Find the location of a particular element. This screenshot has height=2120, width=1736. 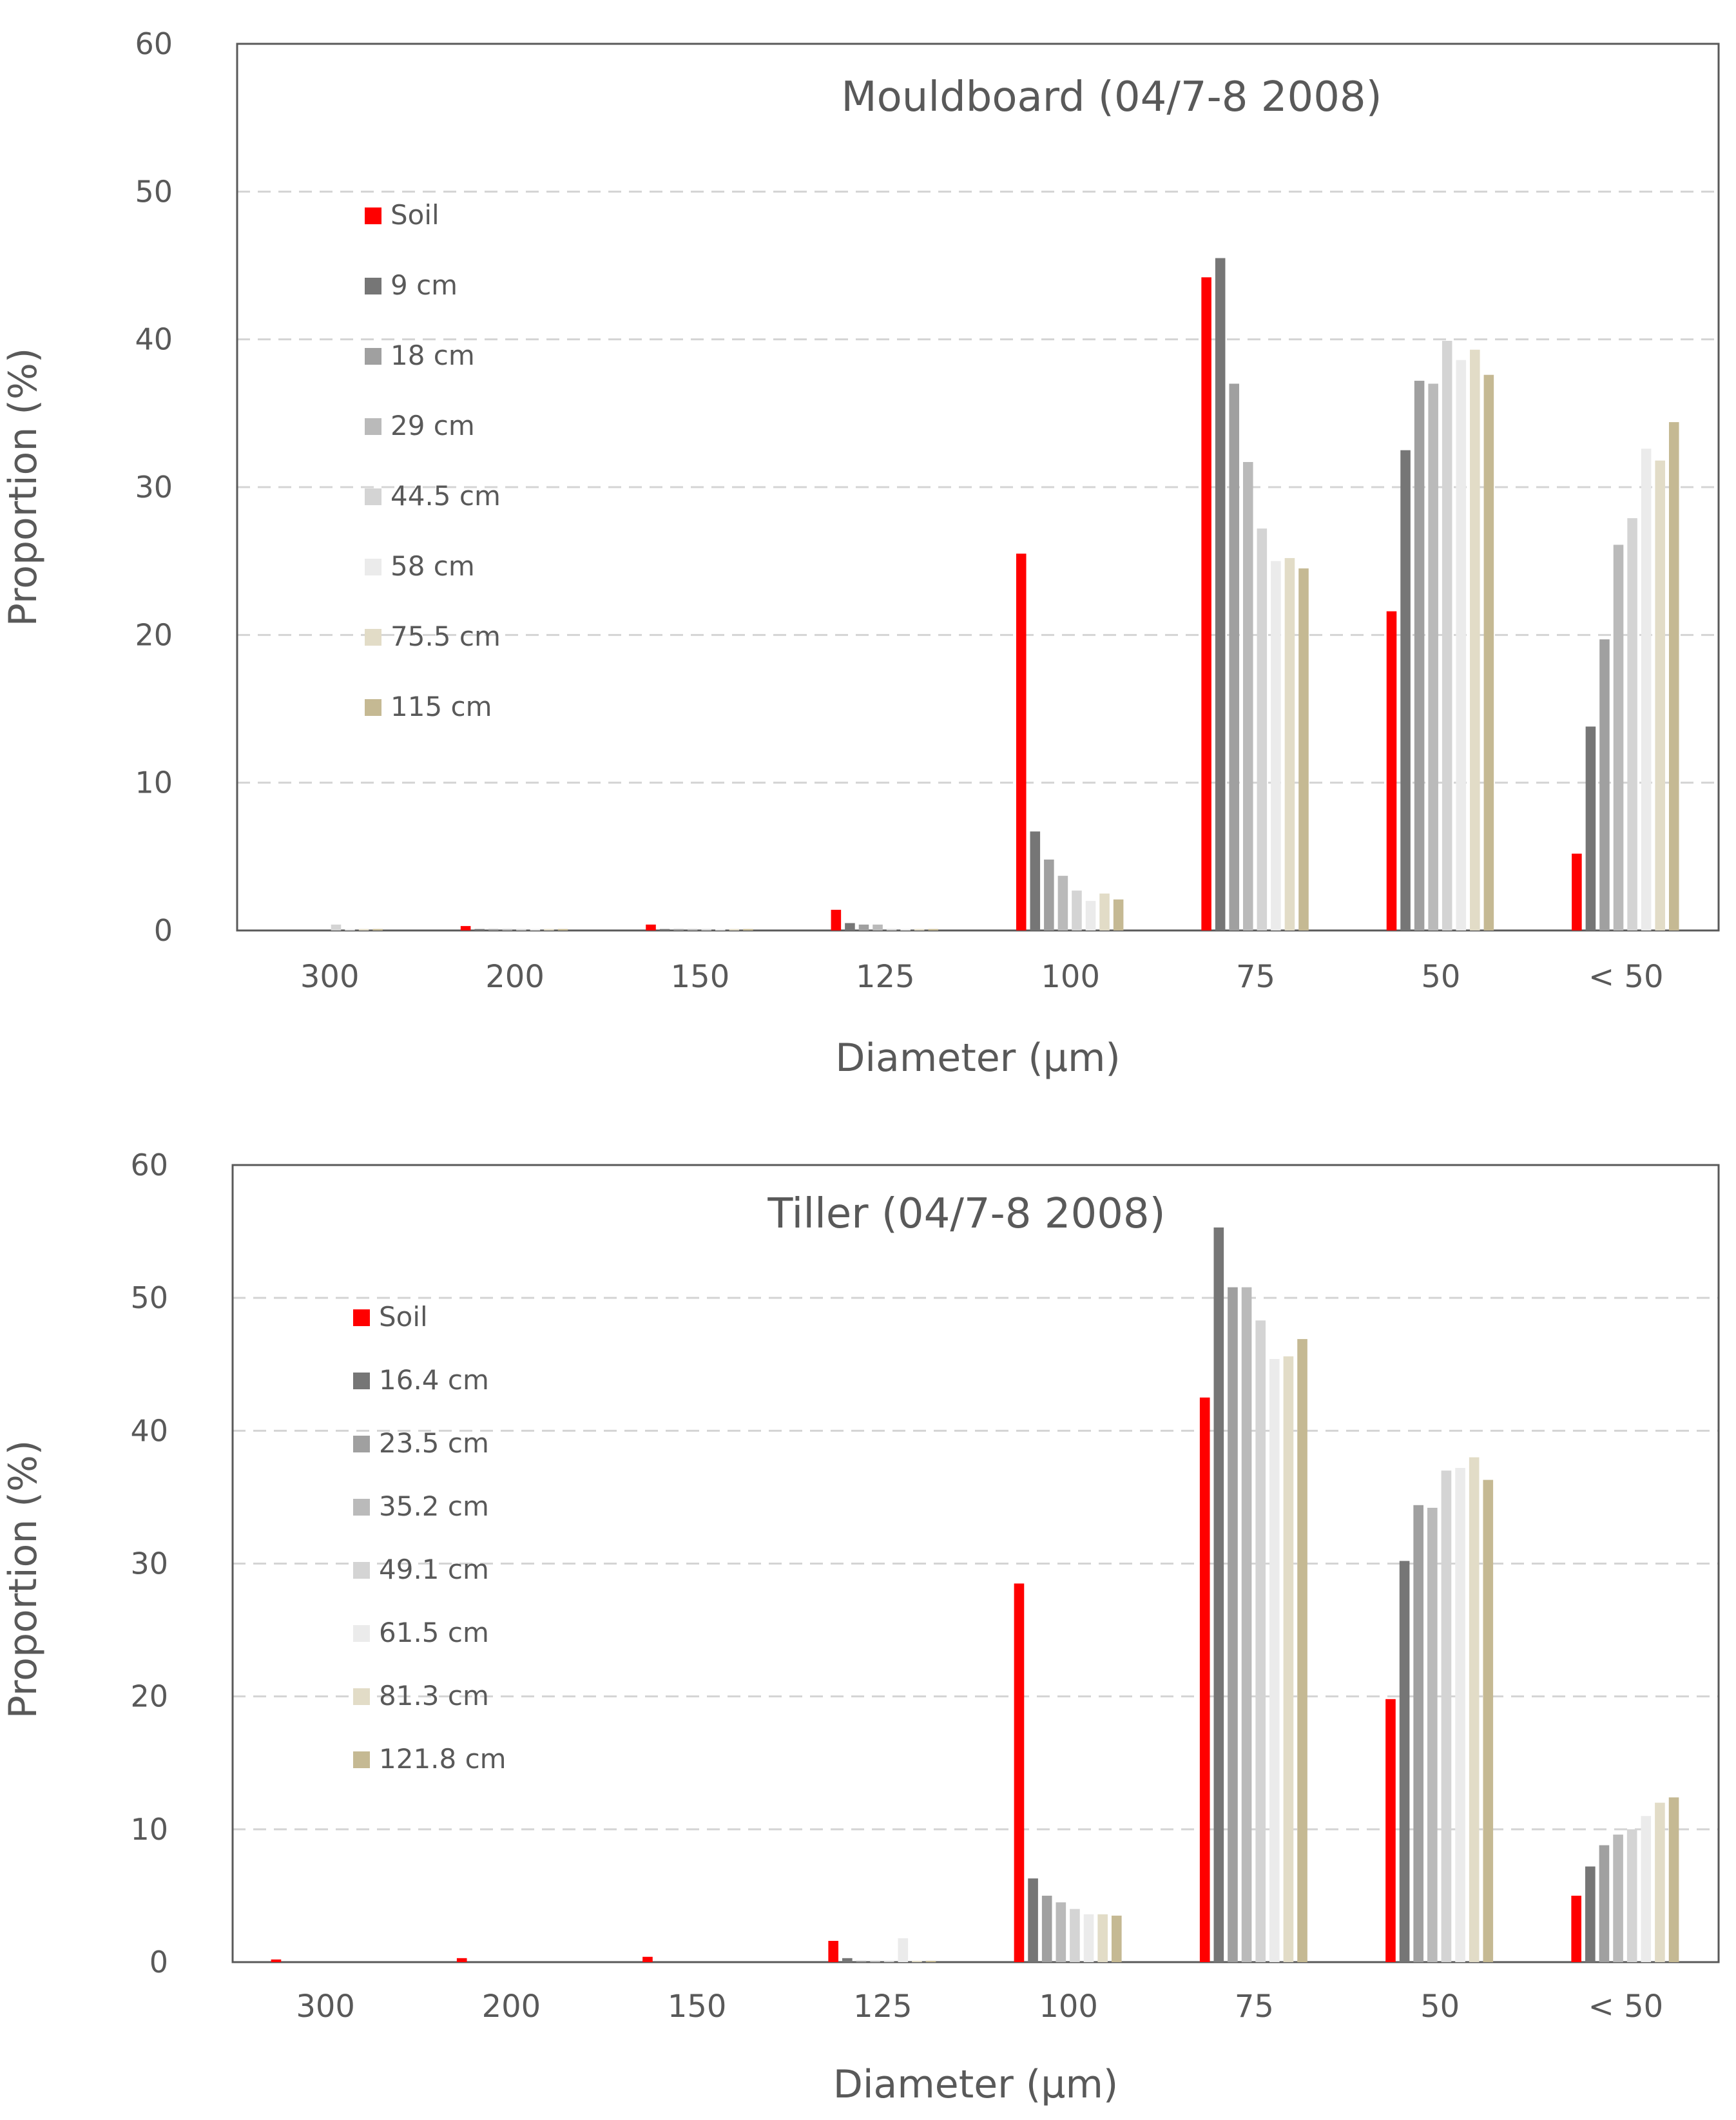

x-tick-label: 100 is located at coordinates (1069, 2007).